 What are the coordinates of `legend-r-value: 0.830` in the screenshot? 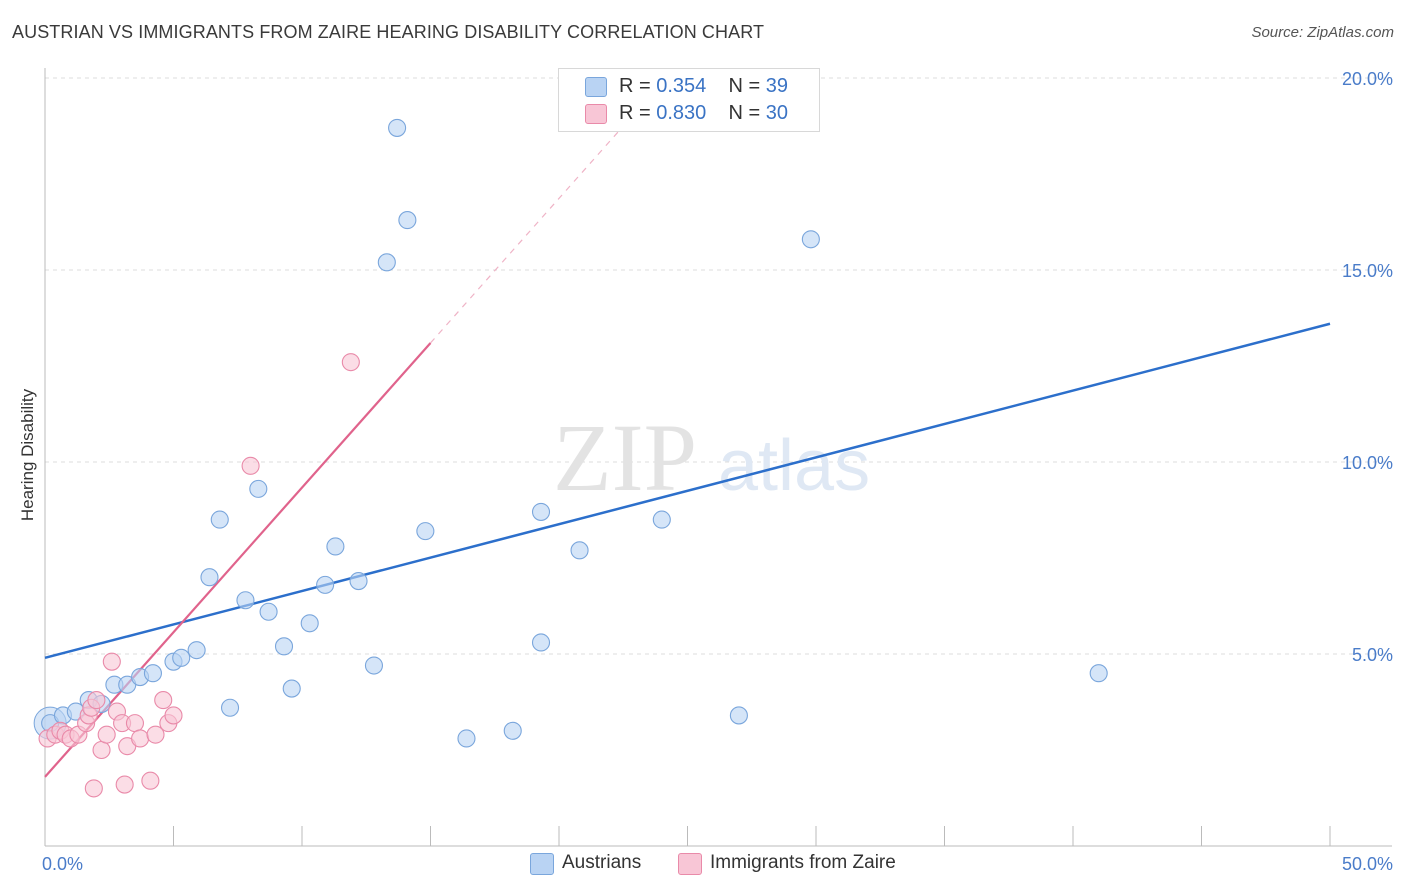 It's located at (681, 113).